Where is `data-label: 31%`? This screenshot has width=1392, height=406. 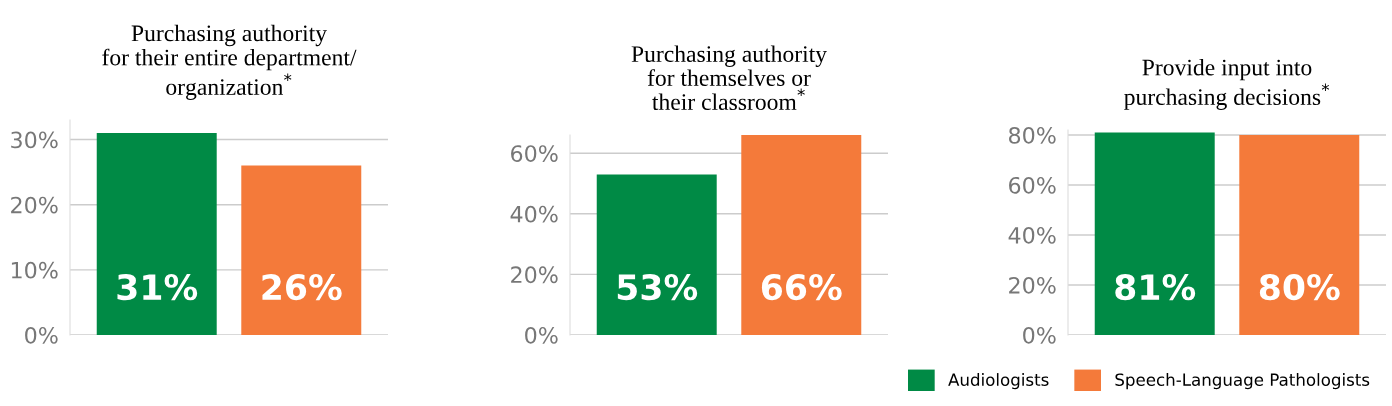 data-label: 31% is located at coordinates (157, 287).